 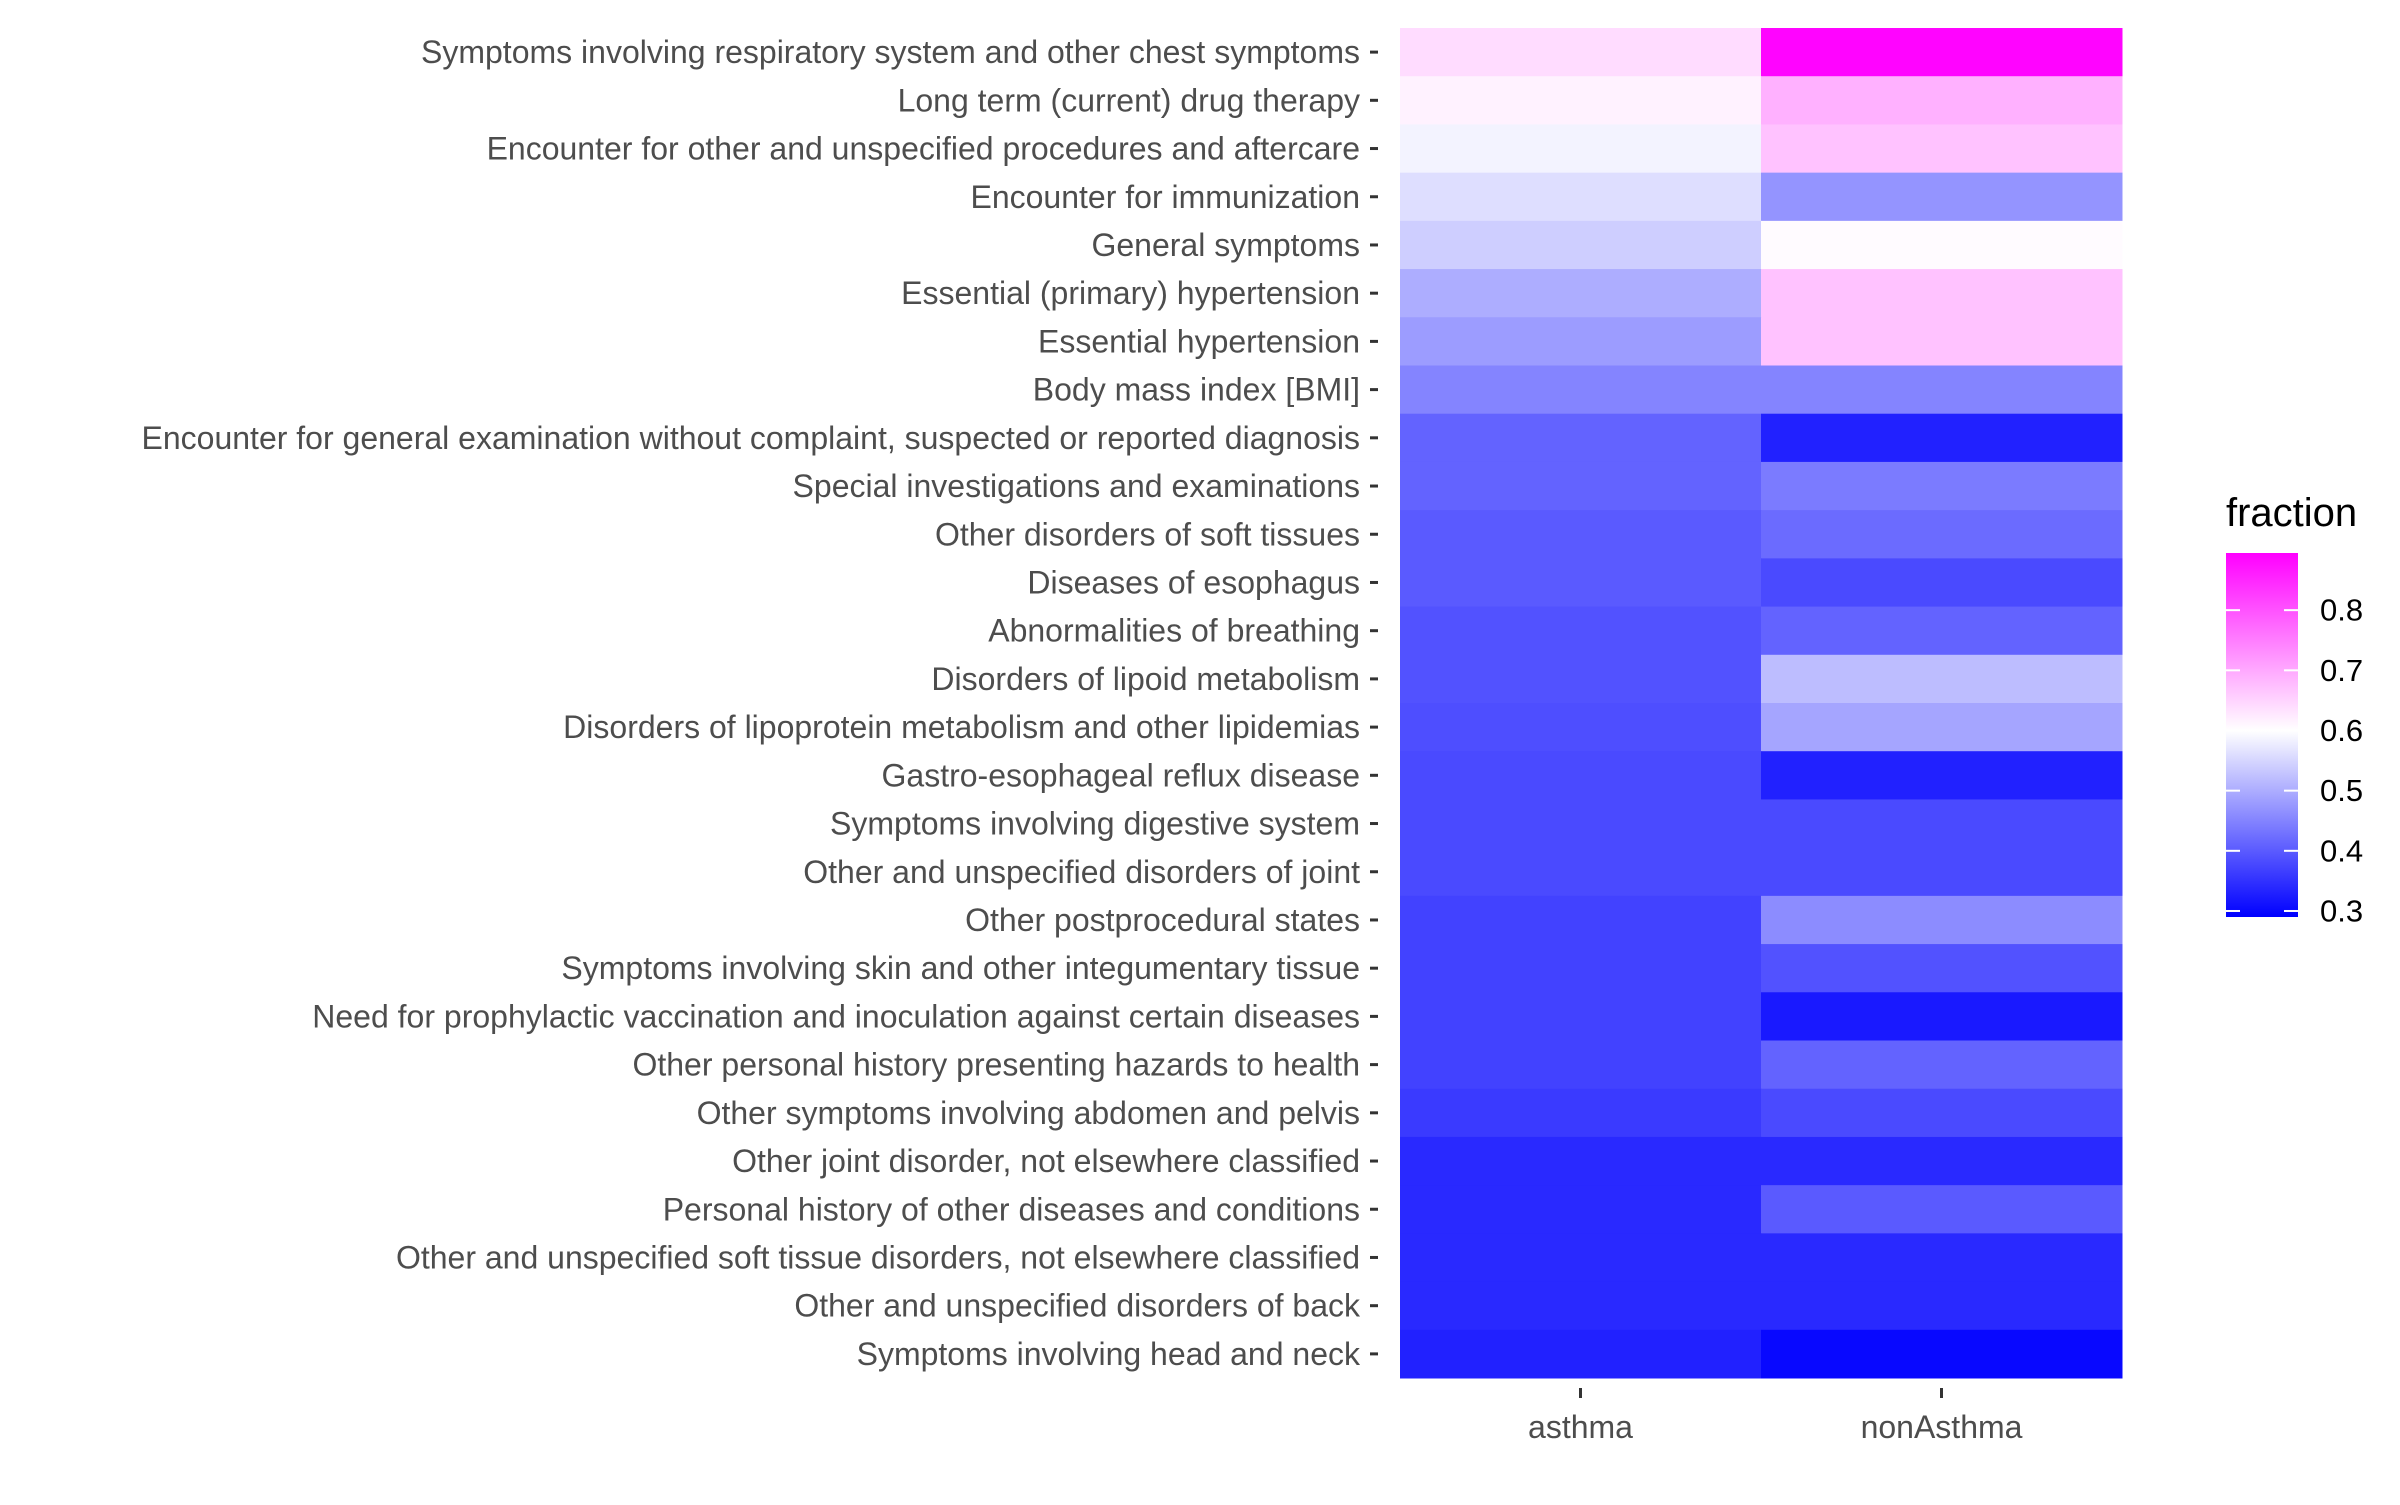 I want to click on y-tick-label: General symptoms, so click(x=1225, y=245).